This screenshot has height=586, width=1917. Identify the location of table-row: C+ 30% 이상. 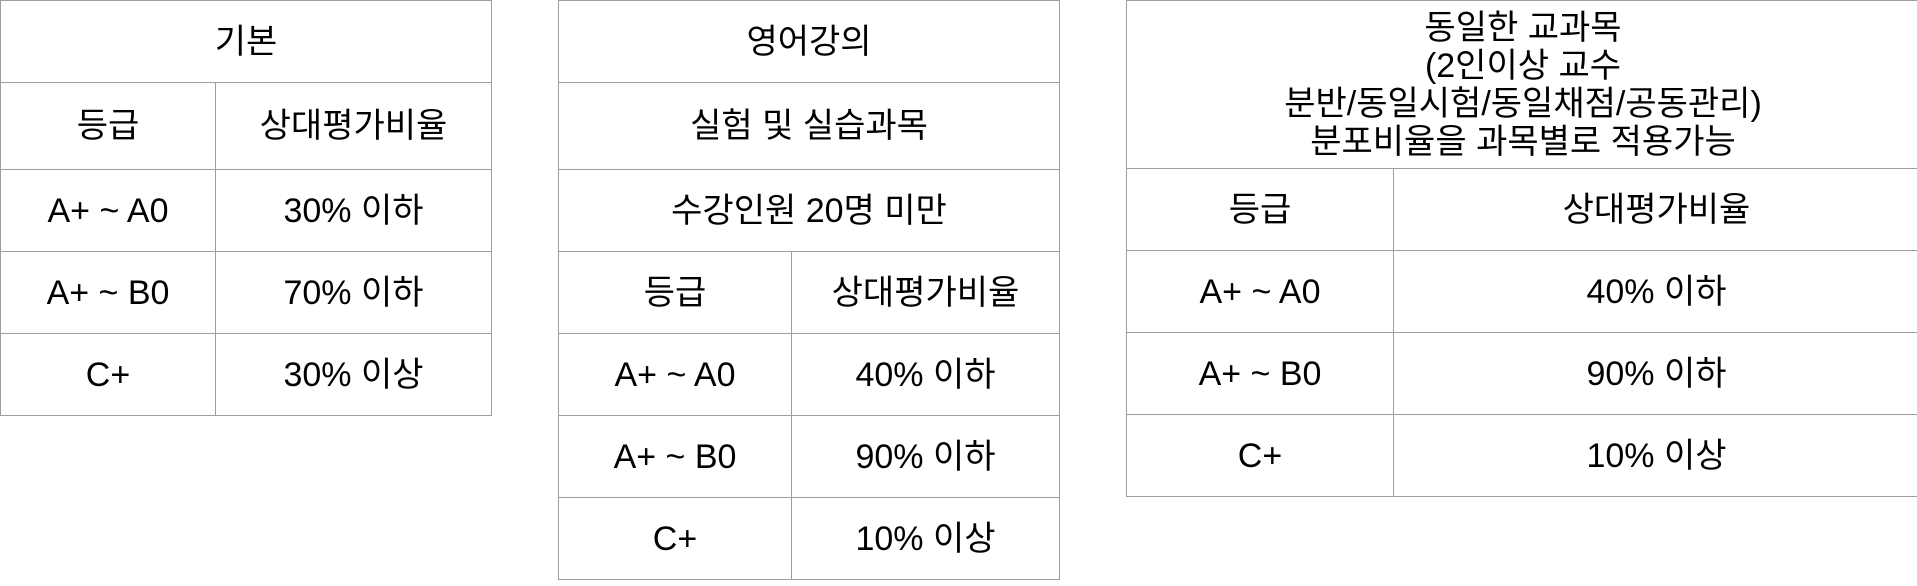
(246, 374).